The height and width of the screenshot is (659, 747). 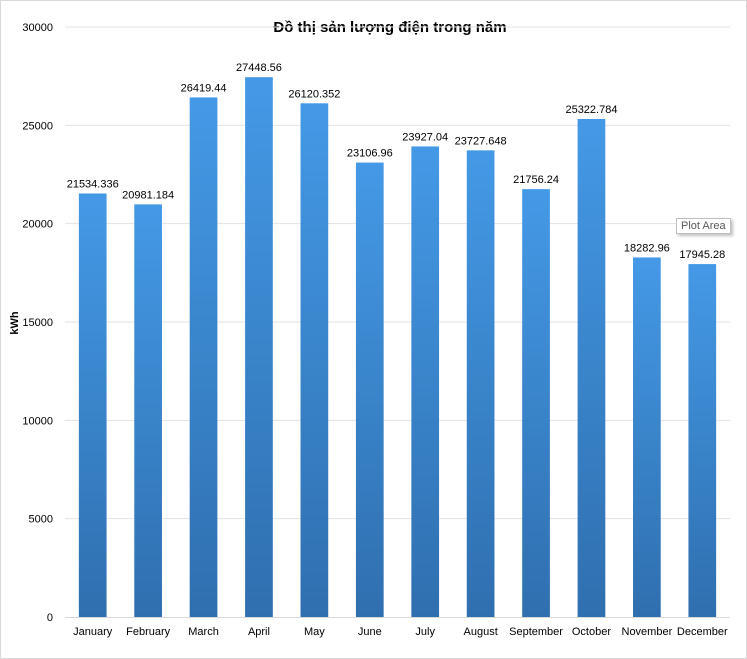 What do you see at coordinates (92, 405) in the screenshot?
I see `bar-january` at bounding box center [92, 405].